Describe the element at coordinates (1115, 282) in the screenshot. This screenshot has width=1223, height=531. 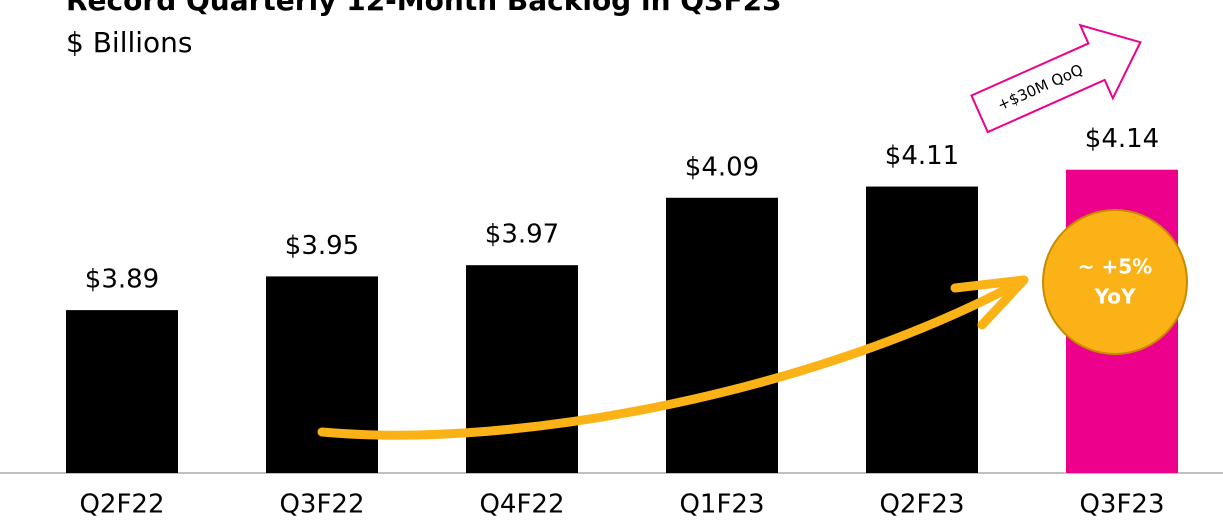
I see `yoy-badge` at that location.